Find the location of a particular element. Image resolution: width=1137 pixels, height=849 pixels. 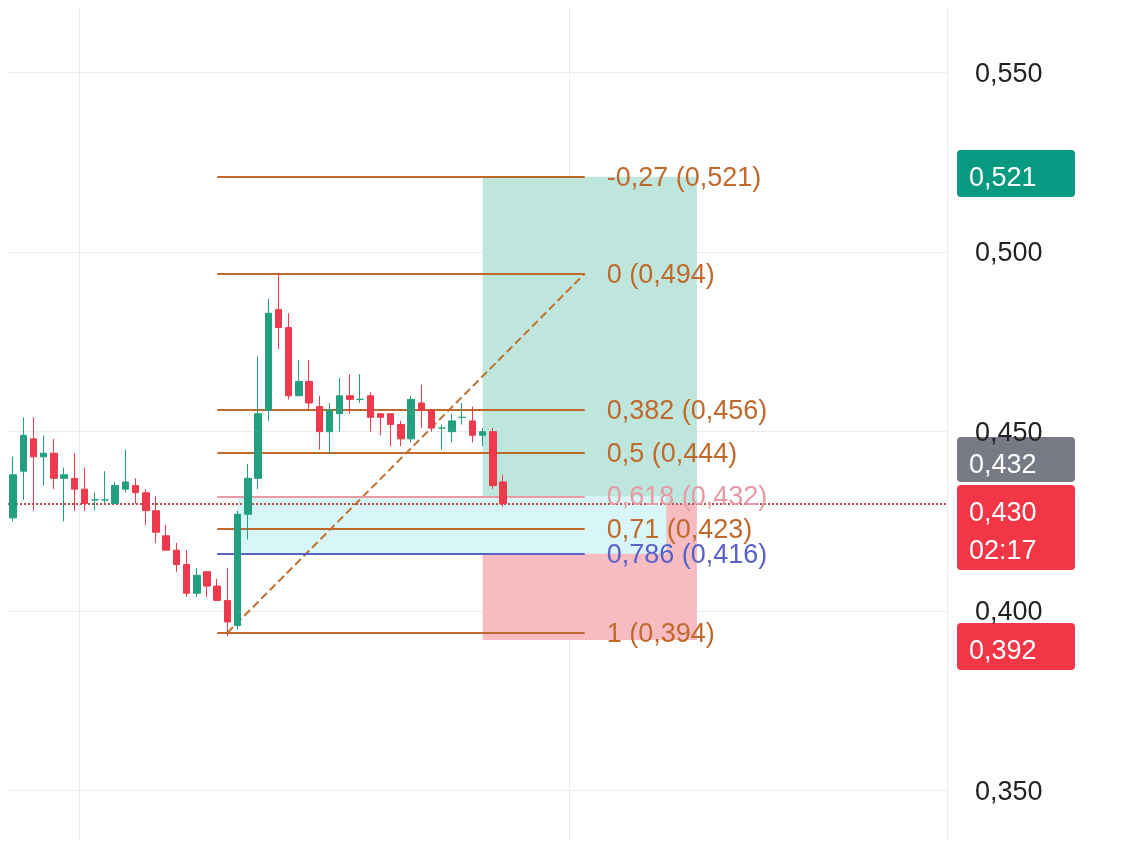

text: 02:17 is located at coordinates (1003, 550).